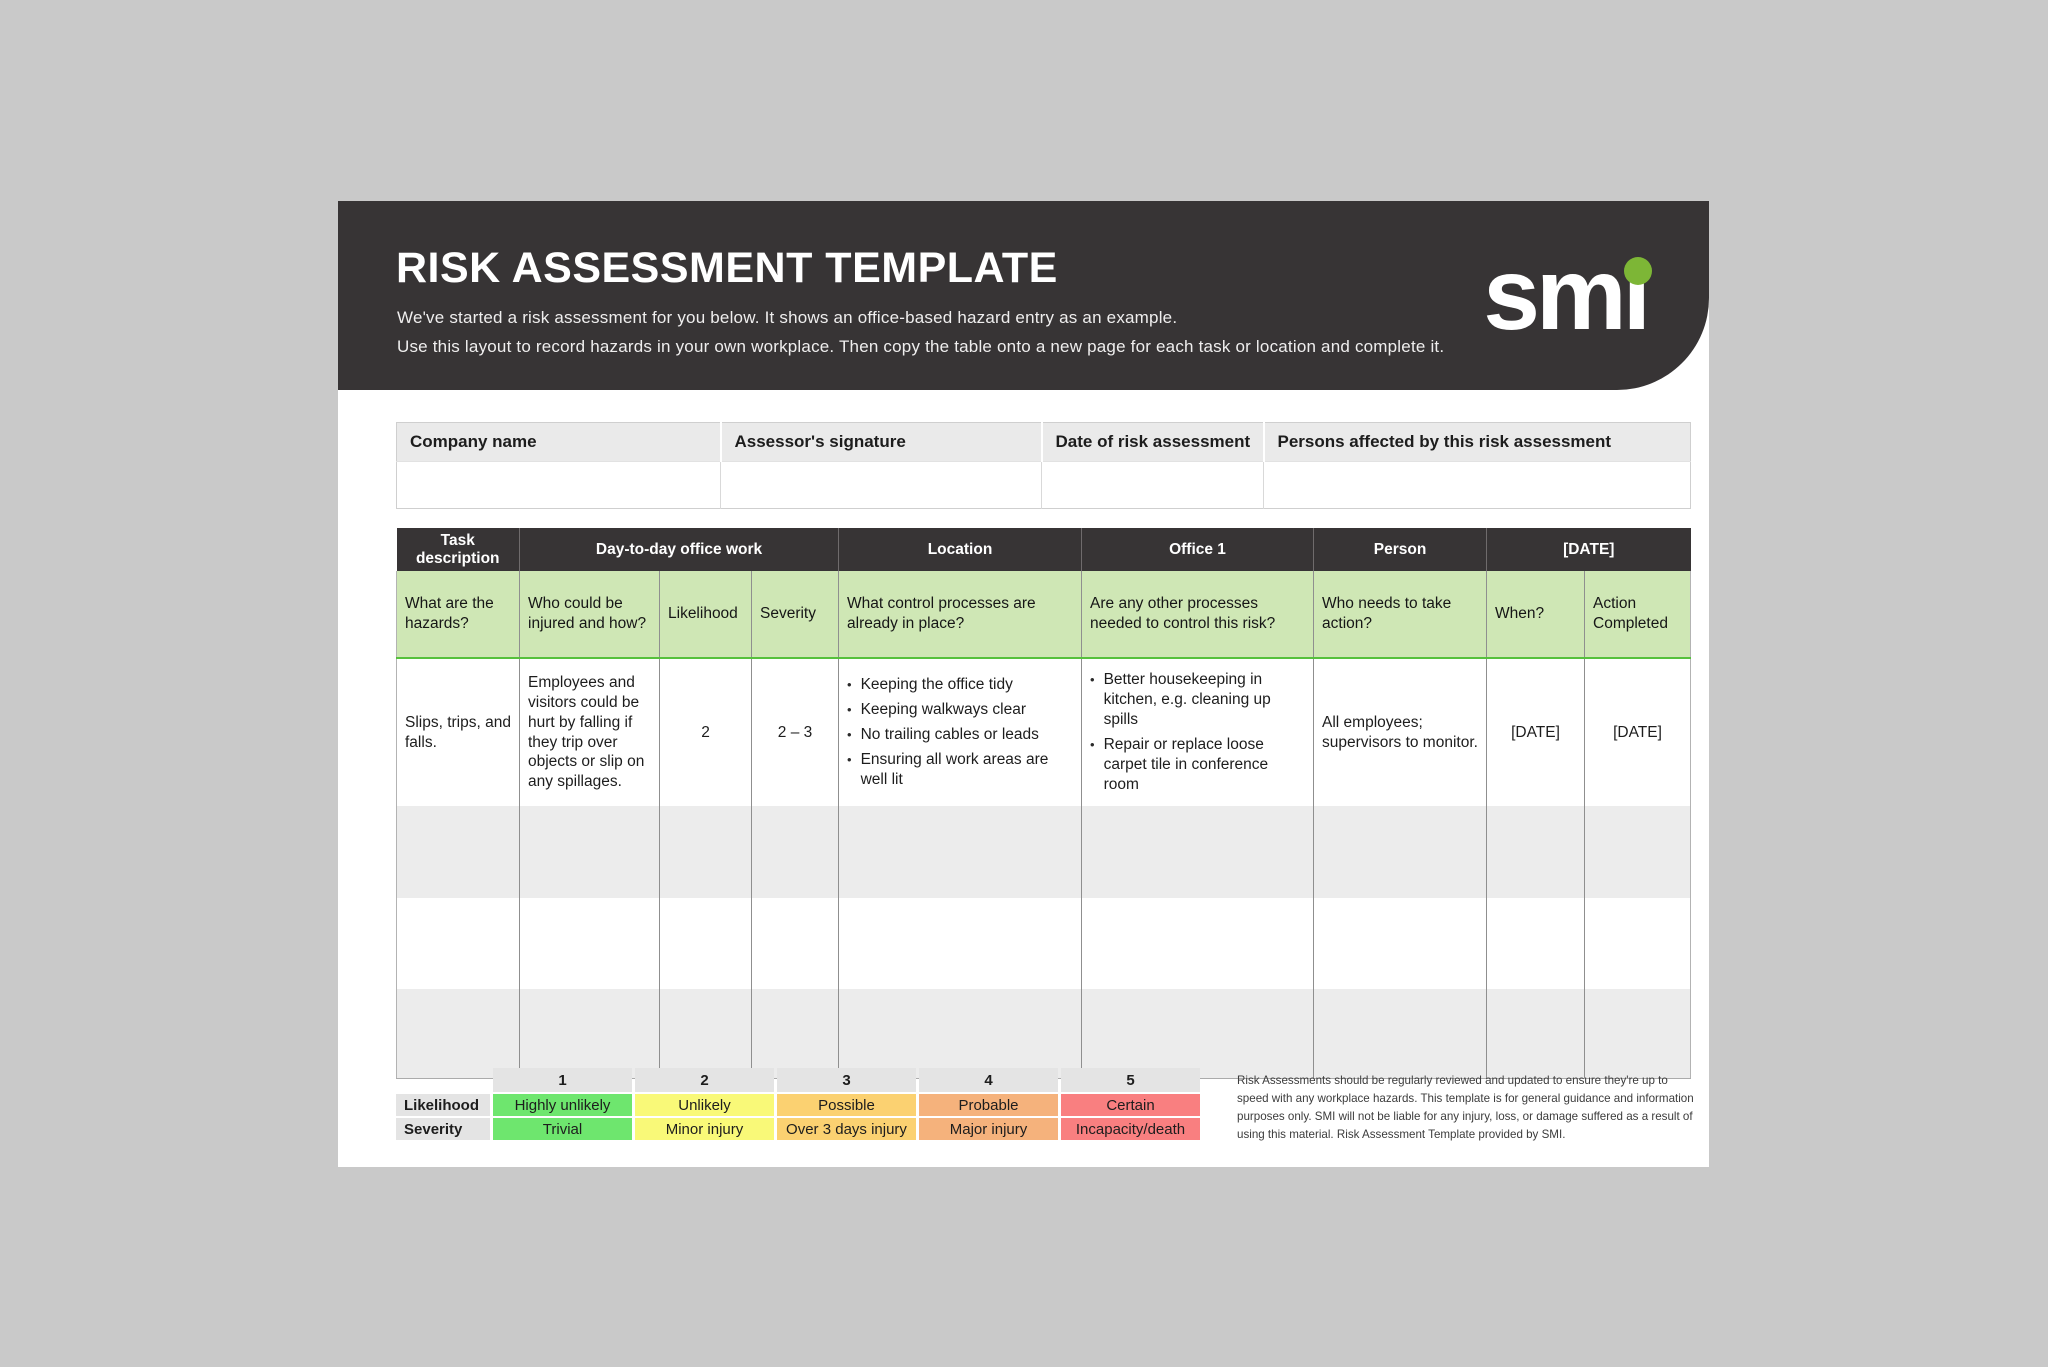 This screenshot has height=1367, width=2048. What do you see at coordinates (679, 549) in the screenshot?
I see `task-value-header: Day-to-day office work` at bounding box center [679, 549].